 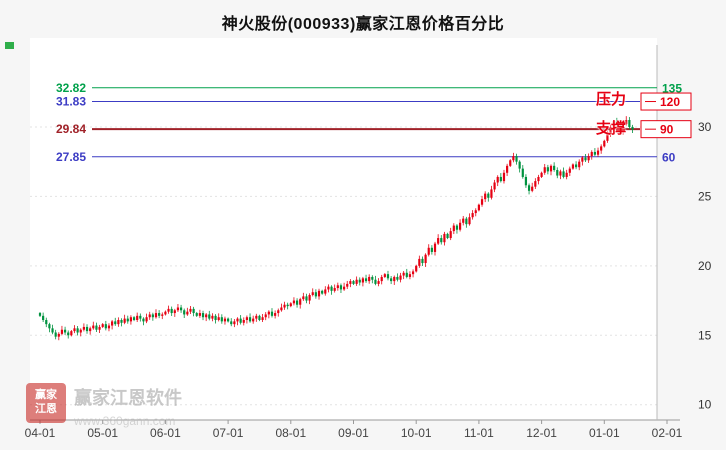 I want to click on support-label: 支撑, so click(x=611, y=128).